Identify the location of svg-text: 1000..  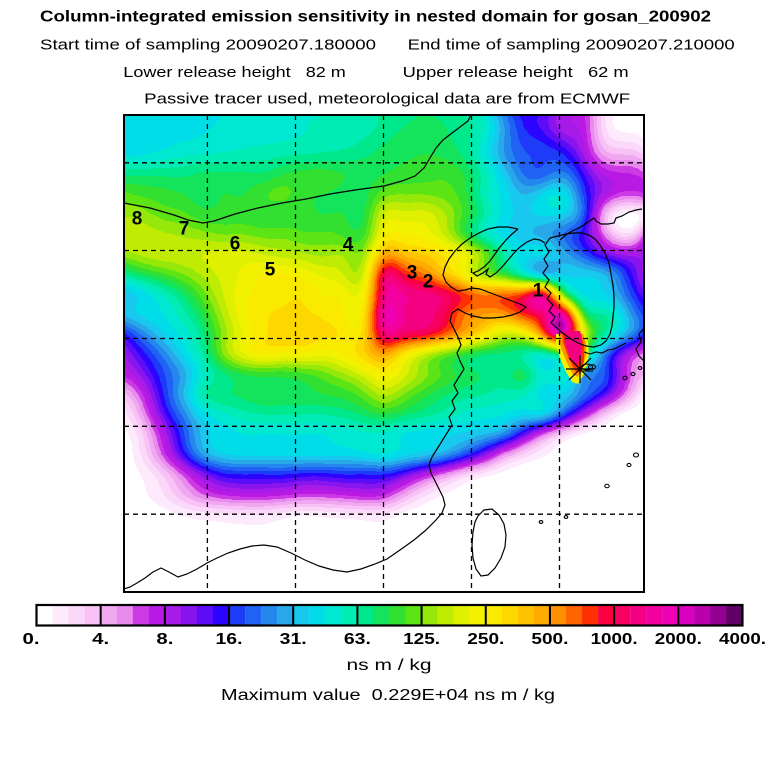
(614, 639).